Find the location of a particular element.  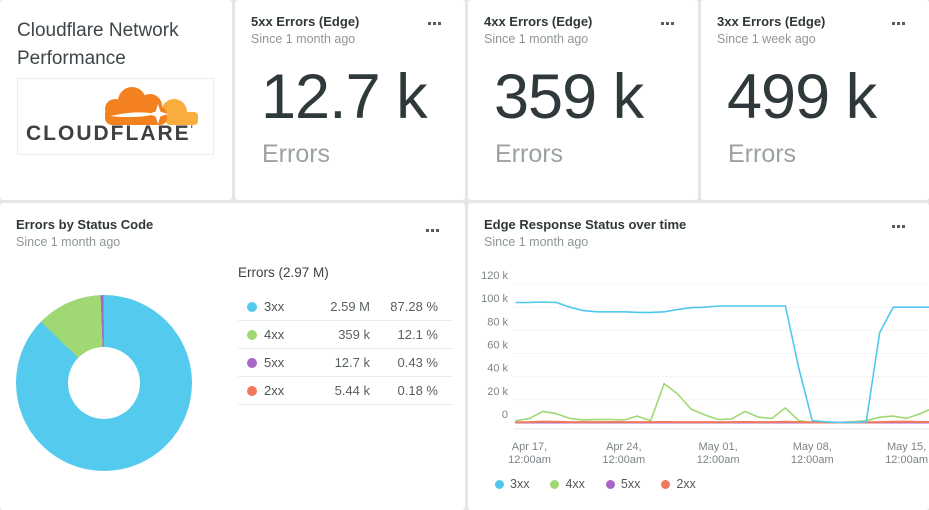

svg-text: May 15, is located at coordinates (906, 447).